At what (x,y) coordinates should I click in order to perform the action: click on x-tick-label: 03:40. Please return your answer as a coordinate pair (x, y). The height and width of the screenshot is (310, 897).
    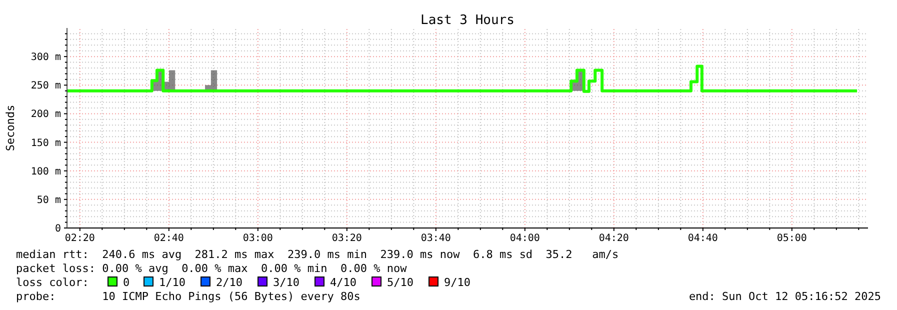
    Looking at the image, I should click on (435, 238).